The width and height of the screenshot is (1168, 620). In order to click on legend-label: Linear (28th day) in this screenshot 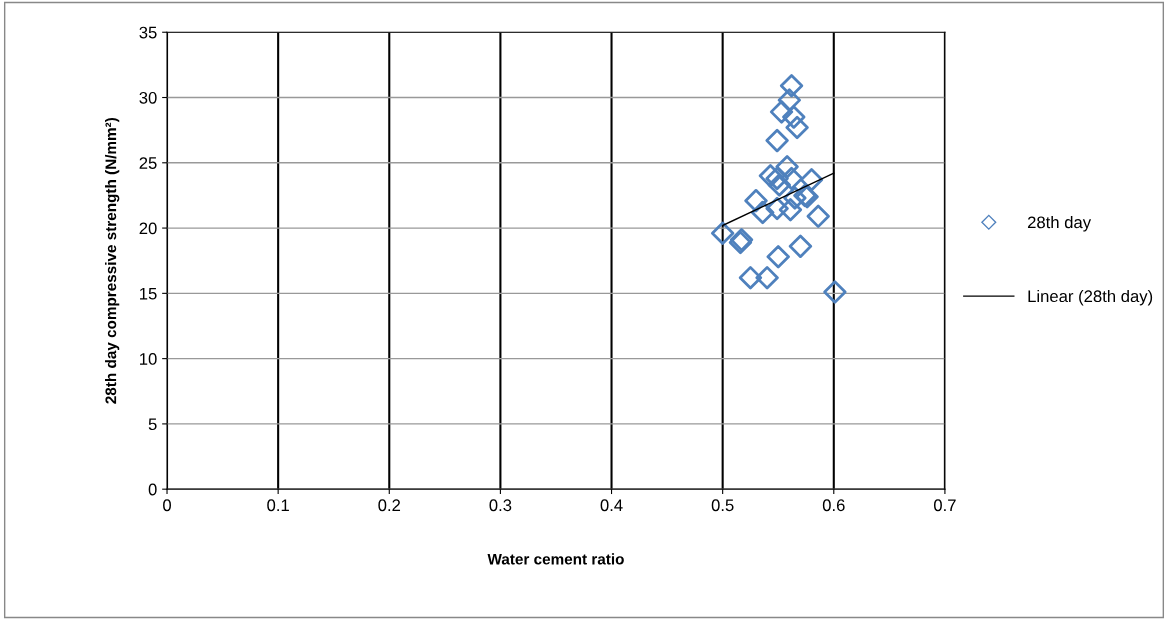, I will do `click(1090, 297)`.